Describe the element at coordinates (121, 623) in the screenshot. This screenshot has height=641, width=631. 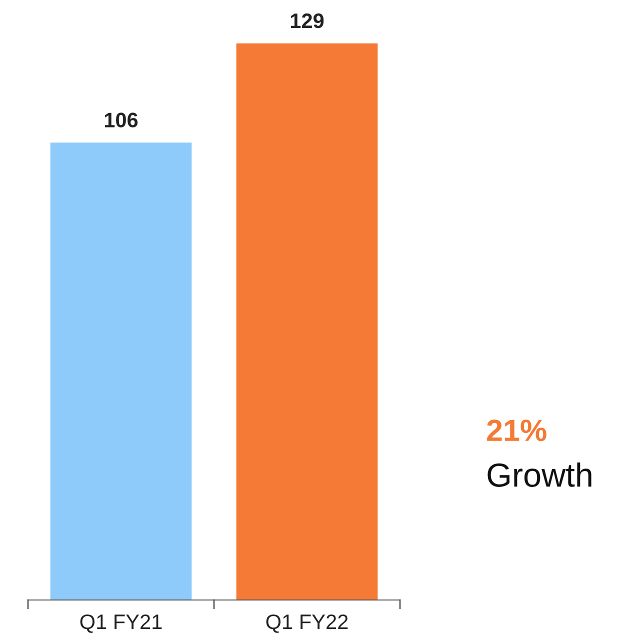
I see `x-tick-label: Q1 FY21` at that location.